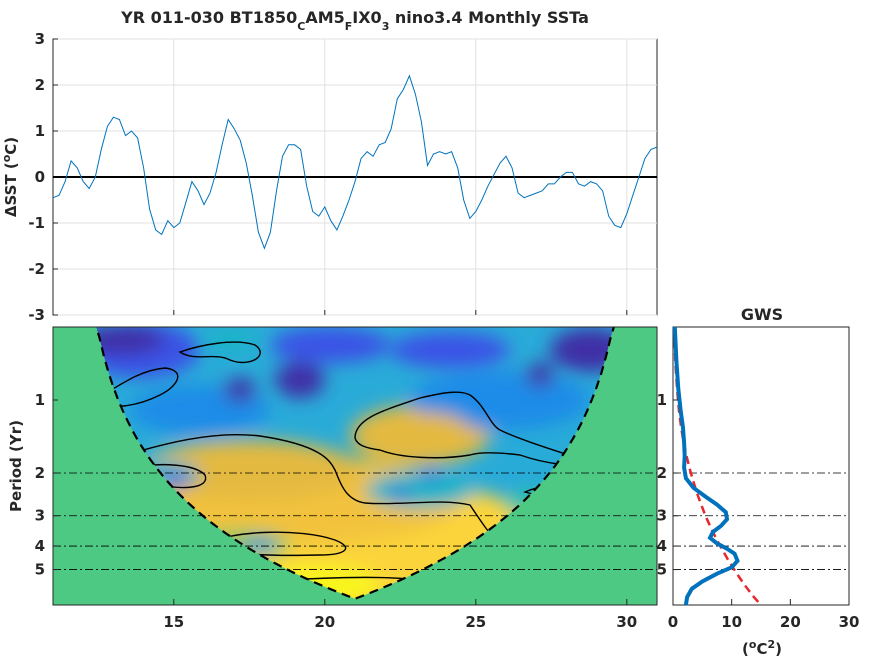  Describe the element at coordinates (626, 622) in the screenshot. I see `wavelet-x-tick-label: 30` at that location.